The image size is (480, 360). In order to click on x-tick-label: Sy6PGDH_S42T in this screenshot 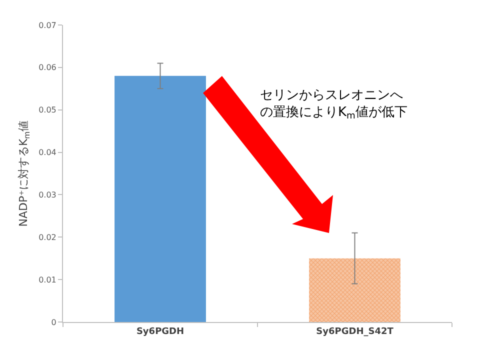, I will do `click(355, 331)`.